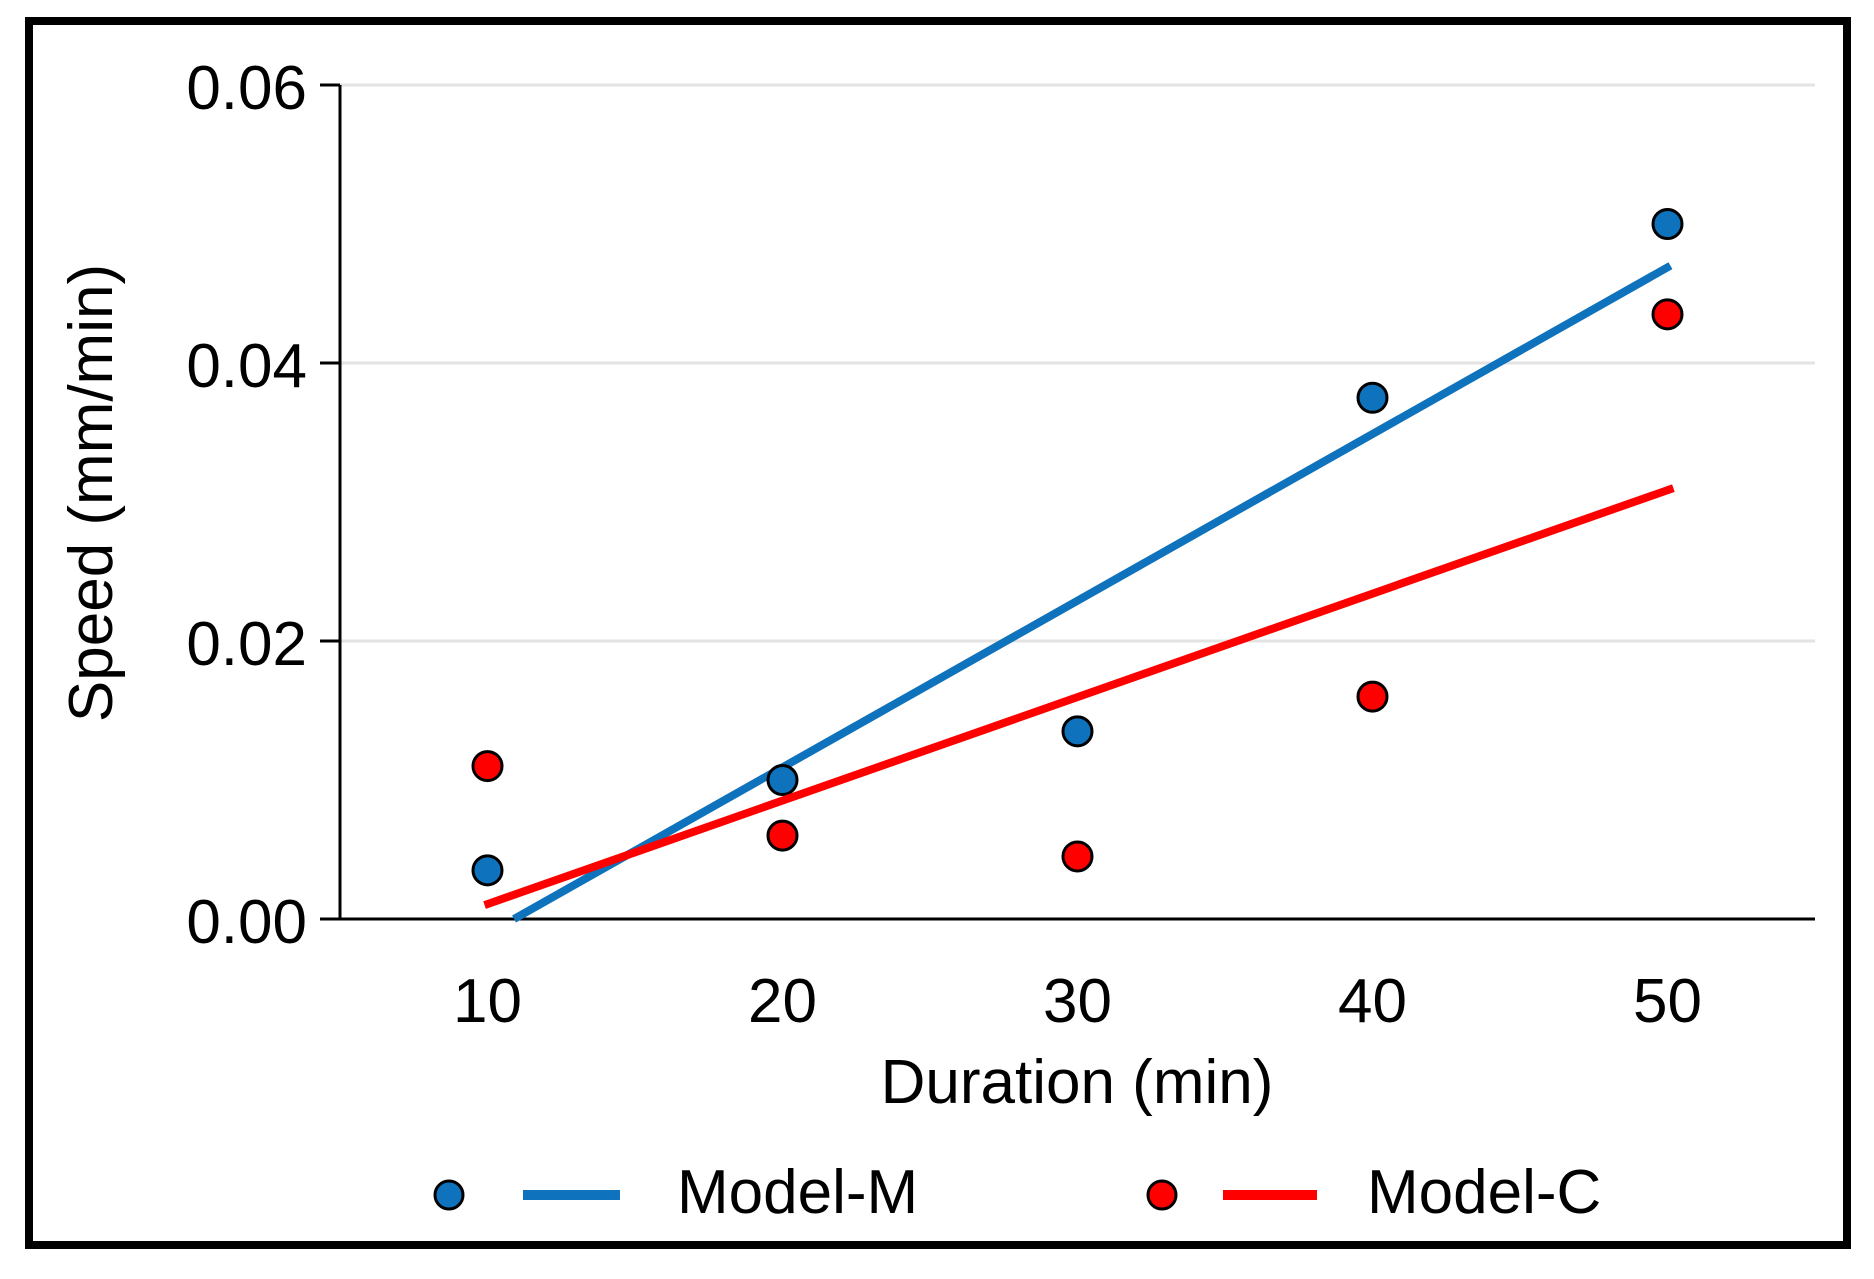 This screenshot has height=1279, width=1874. Describe the element at coordinates (487, 1001) in the screenshot. I see `x-tick-label: 10` at that location.